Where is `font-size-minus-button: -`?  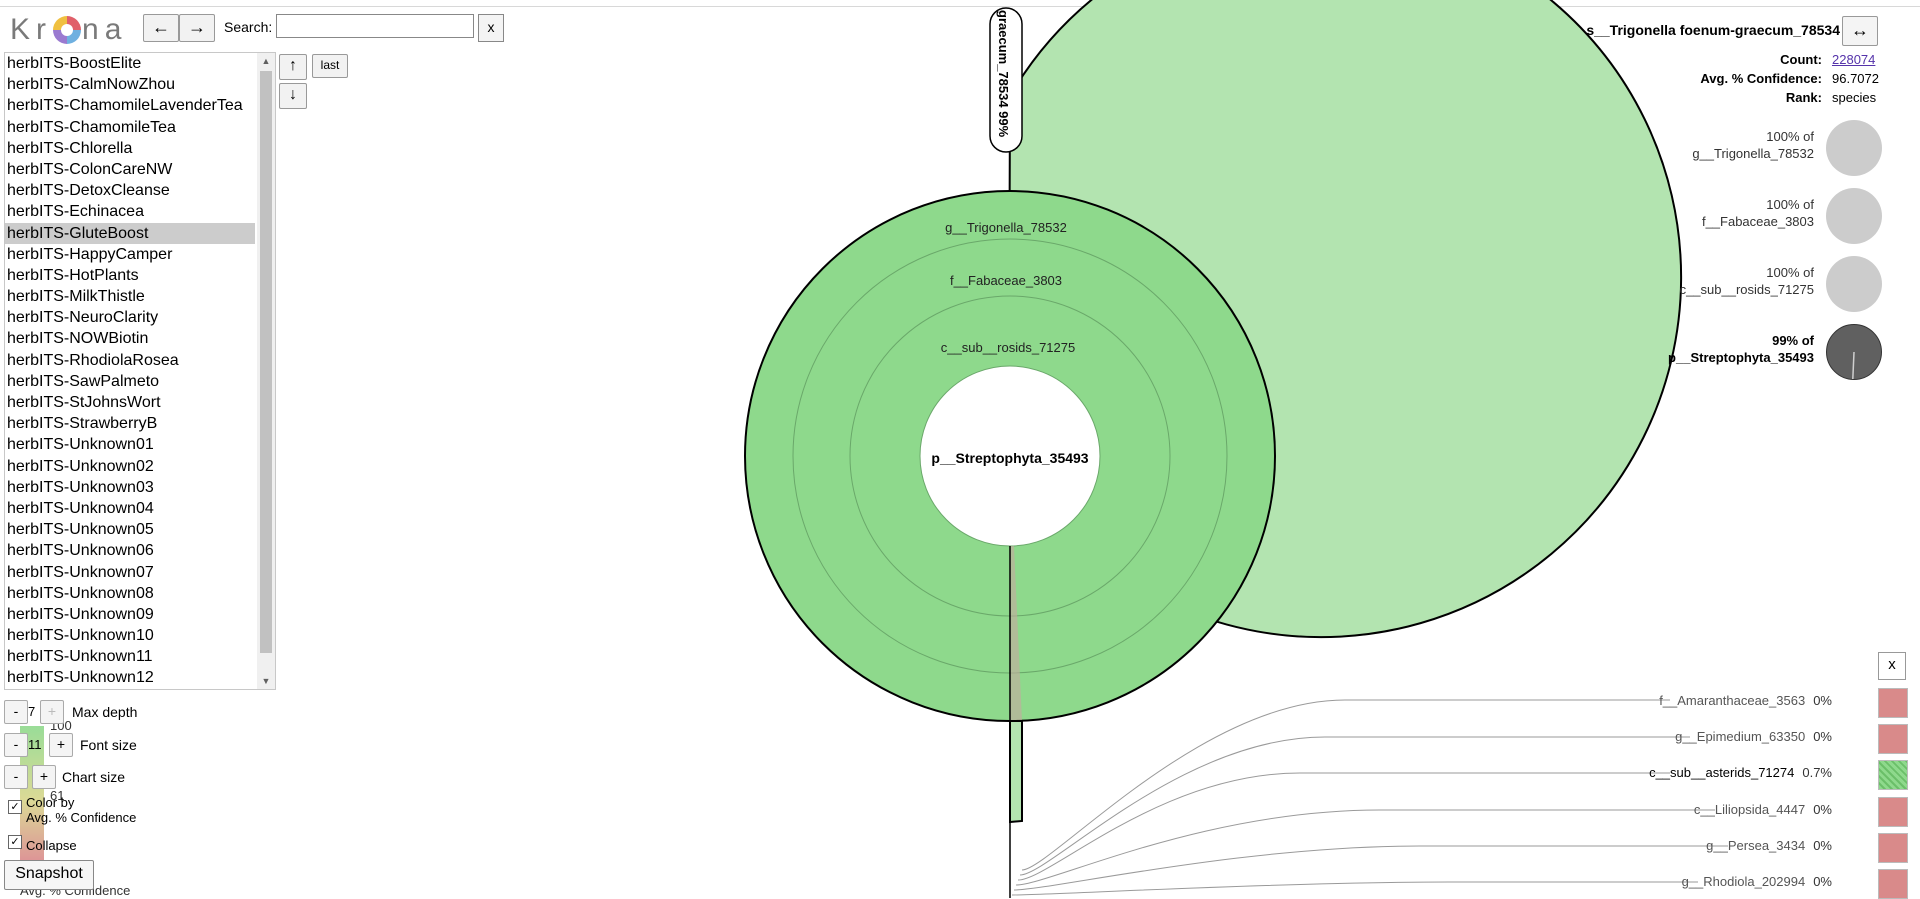 font-size-minus-button: - is located at coordinates (16, 745).